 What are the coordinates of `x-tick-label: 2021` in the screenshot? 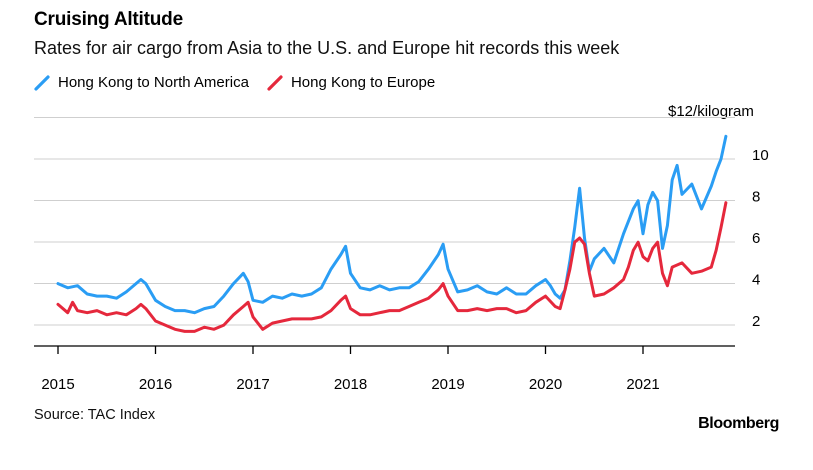 It's located at (642, 384).